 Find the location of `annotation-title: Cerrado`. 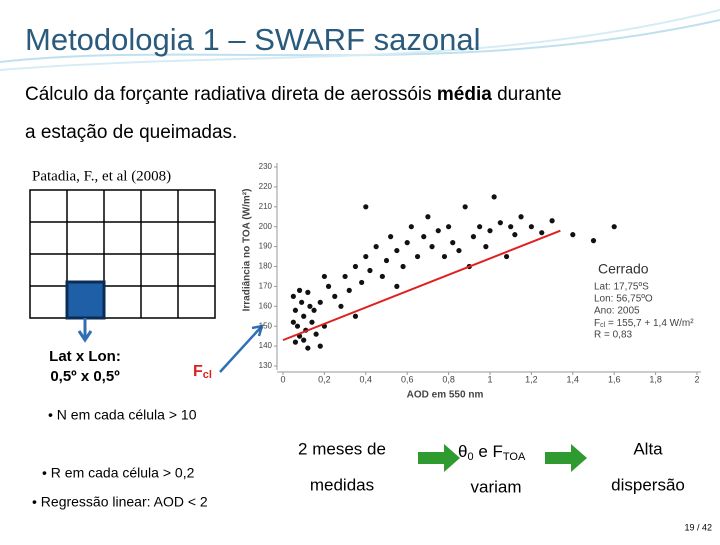

annotation-title: Cerrado is located at coordinates (623, 269).